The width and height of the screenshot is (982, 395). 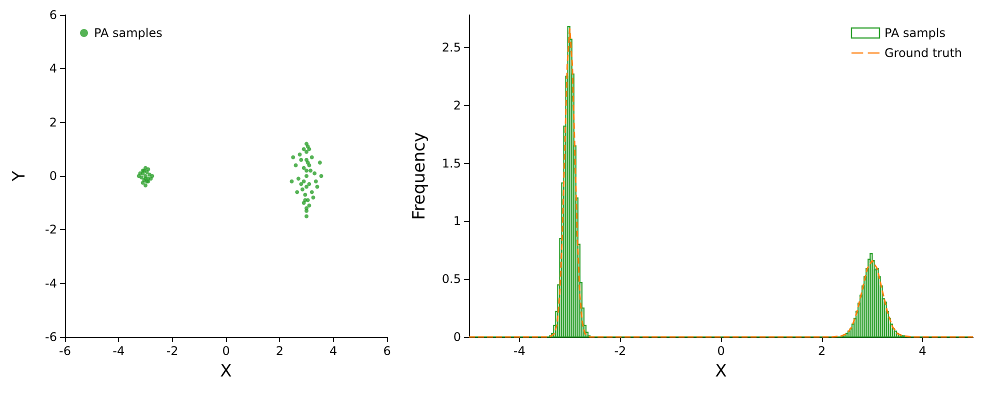 What do you see at coordinates (53, 69) in the screenshot?
I see `y-tick-label: 4` at bounding box center [53, 69].